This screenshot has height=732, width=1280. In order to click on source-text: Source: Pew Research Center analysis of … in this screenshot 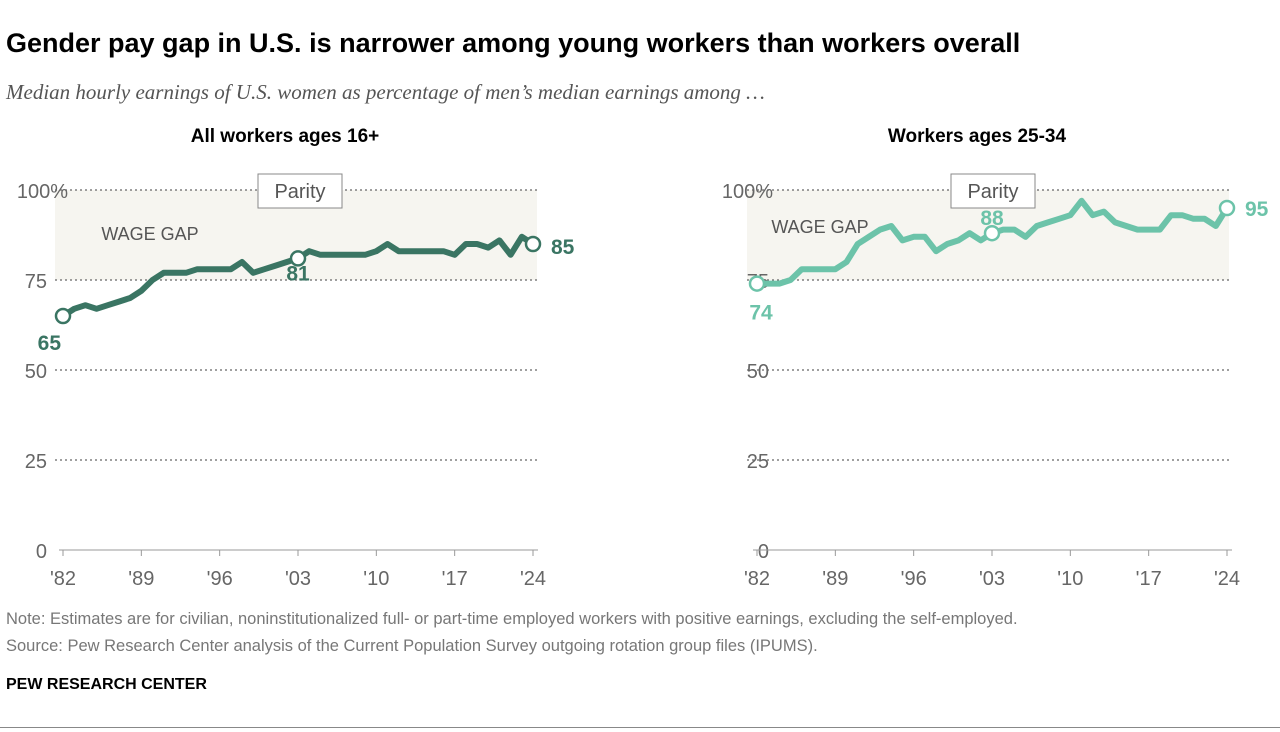, I will do `click(412, 646)`.